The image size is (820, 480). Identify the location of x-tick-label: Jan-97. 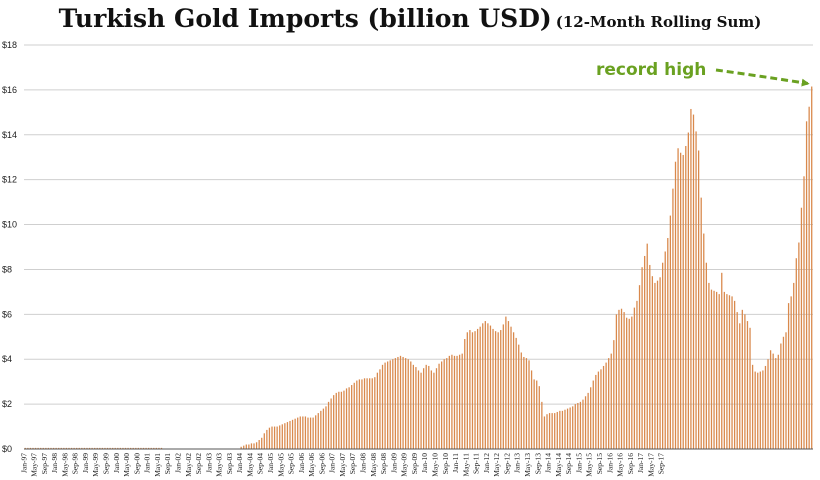
(23, 463).